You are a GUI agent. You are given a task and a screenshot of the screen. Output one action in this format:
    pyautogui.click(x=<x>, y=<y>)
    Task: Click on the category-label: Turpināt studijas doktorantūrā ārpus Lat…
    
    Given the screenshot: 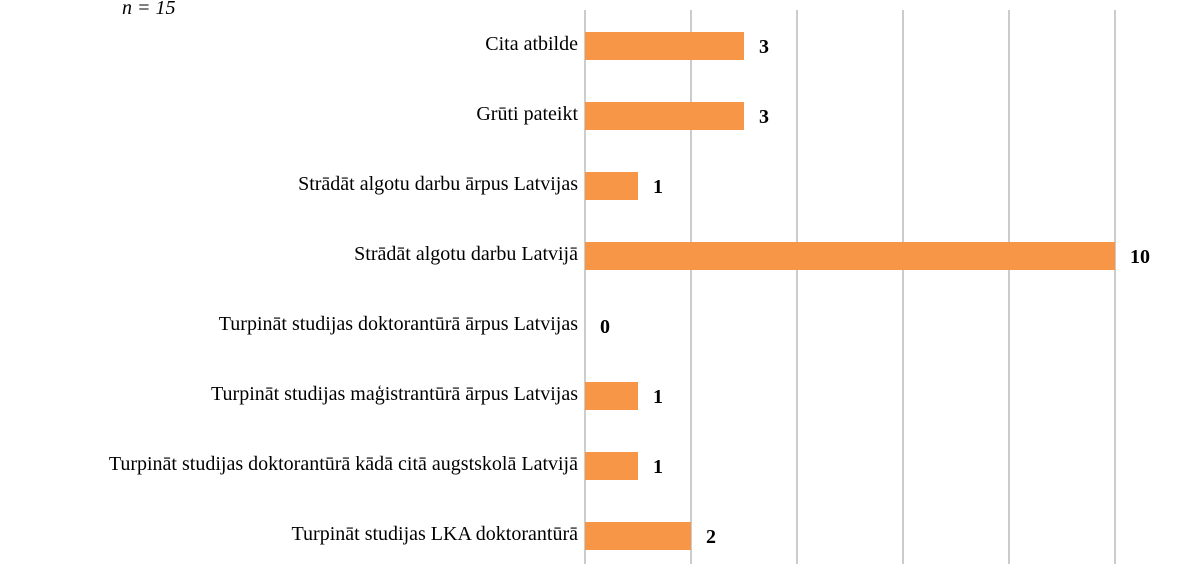 What is the action you would take?
    pyautogui.click(x=398, y=323)
    